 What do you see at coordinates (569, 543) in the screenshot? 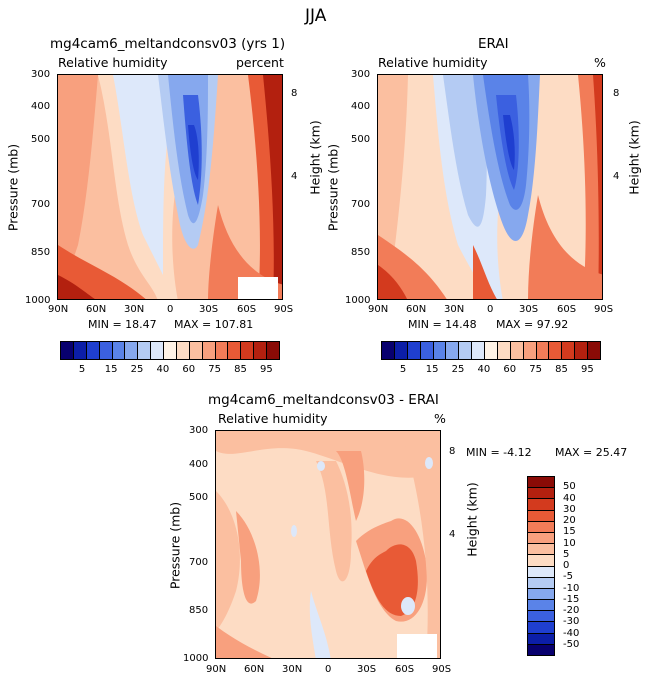
I see `colorbar-label: 10` at bounding box center [569, 543].